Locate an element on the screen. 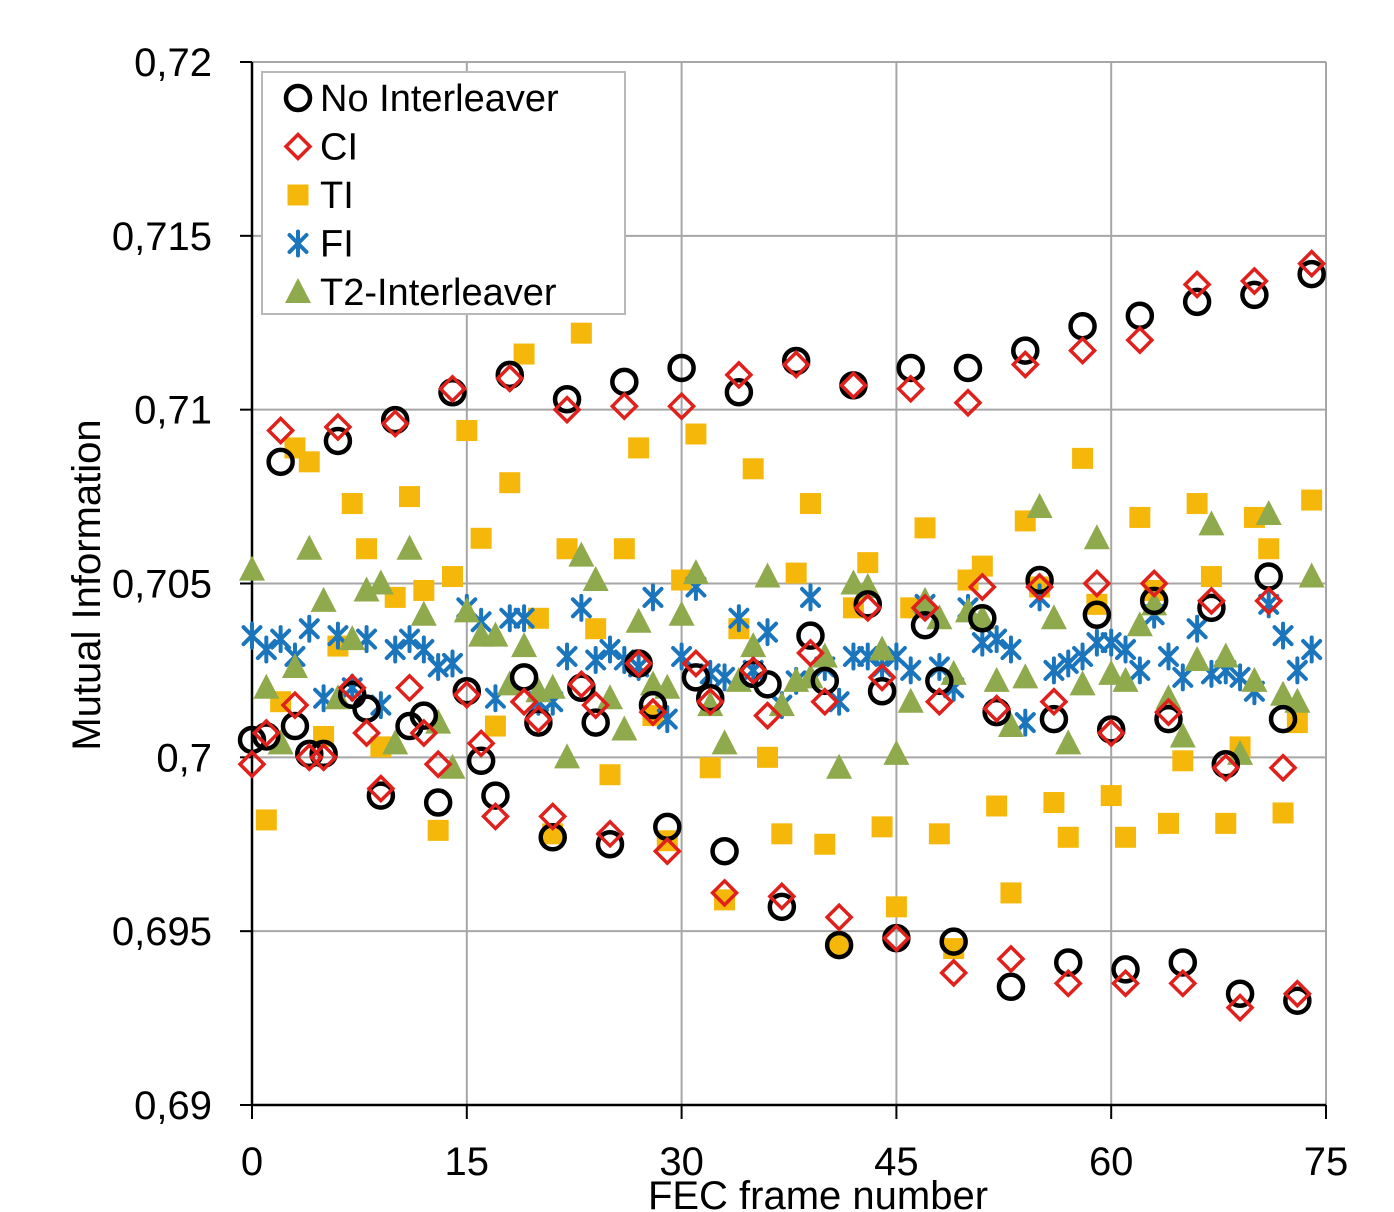 This screenshot has width=1394, height=1212. y-axis-title: Mutual Information is located at coordinates (87, 584).